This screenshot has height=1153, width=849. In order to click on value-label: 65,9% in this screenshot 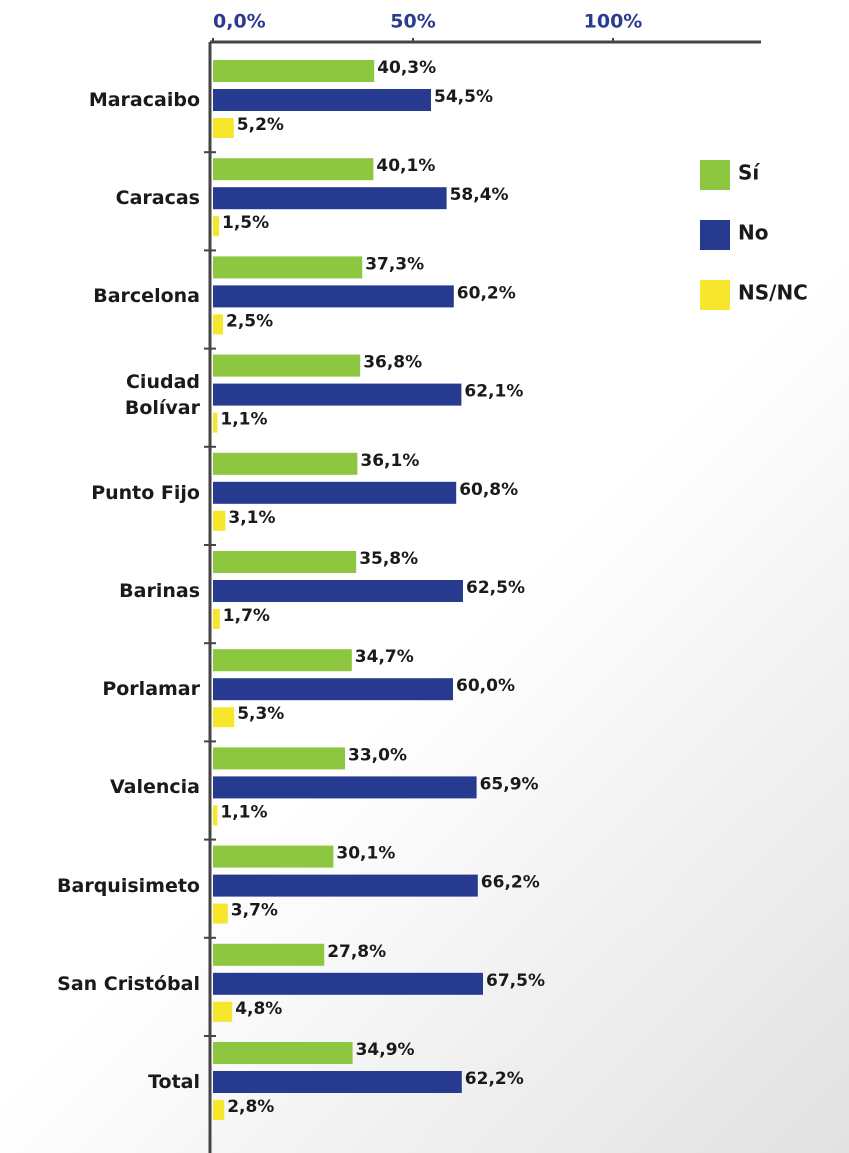, I will do `click(509, 784)`.